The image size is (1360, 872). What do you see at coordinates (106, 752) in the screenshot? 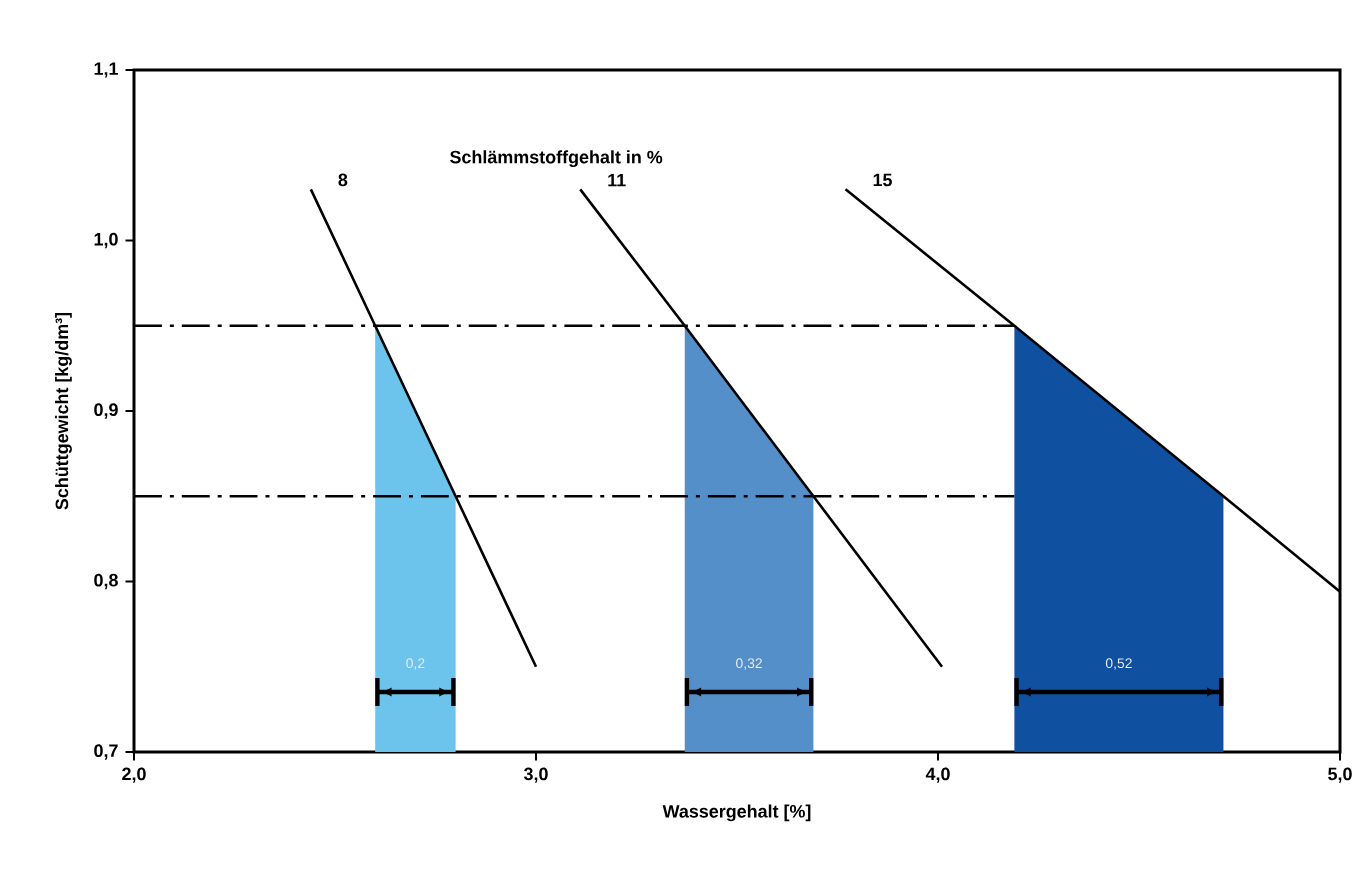
I see `y-tick-label: 0,7` at bounding box center [106, 752].